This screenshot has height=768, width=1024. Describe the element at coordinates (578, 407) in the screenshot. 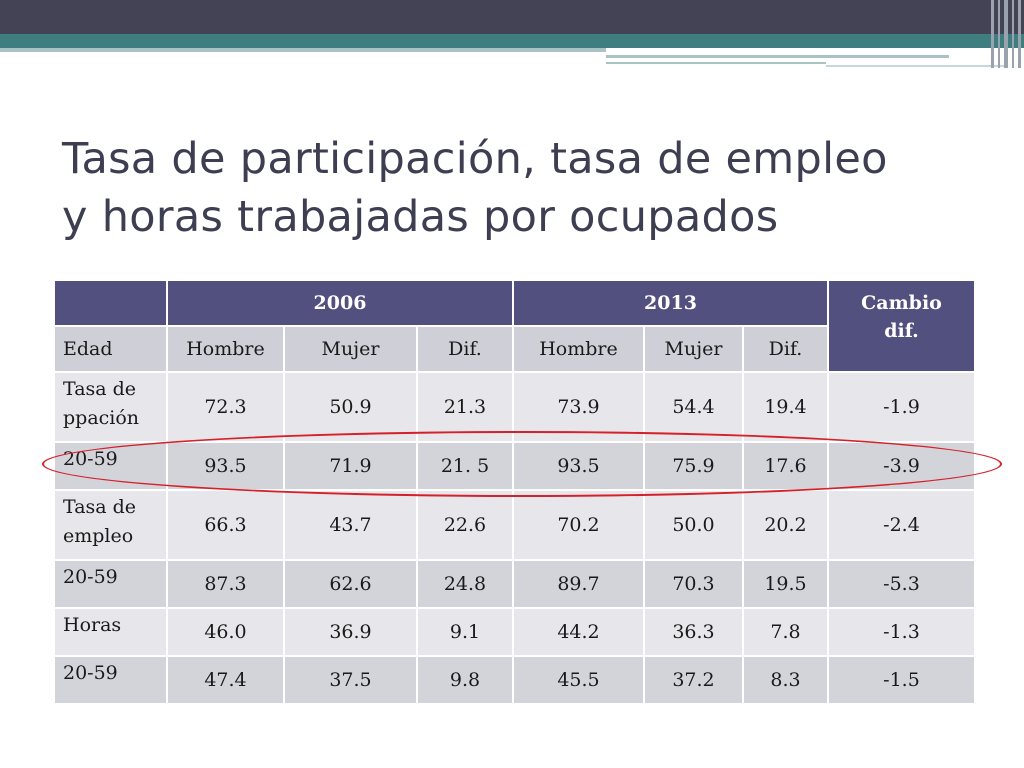

I see `table-cell: 73.9` at that location.